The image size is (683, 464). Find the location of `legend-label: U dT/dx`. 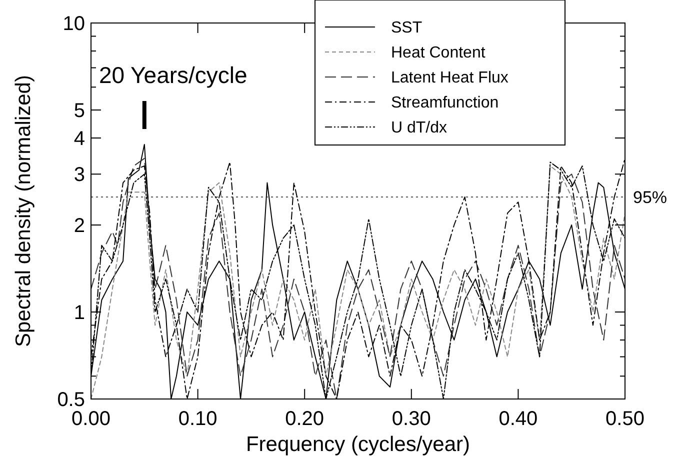

legend-label: U dT/dx is located at coordinates (419, 128).